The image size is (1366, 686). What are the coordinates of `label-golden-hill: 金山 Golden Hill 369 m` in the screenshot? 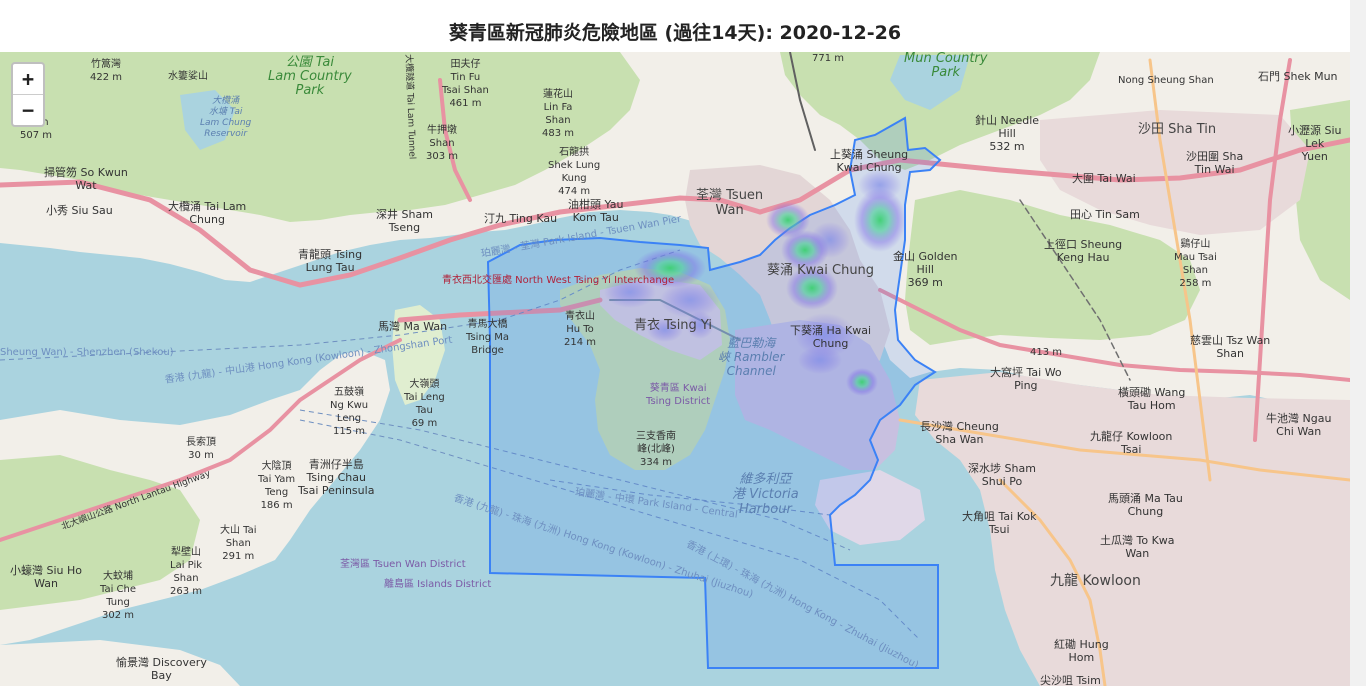 It's located at (925, 269).